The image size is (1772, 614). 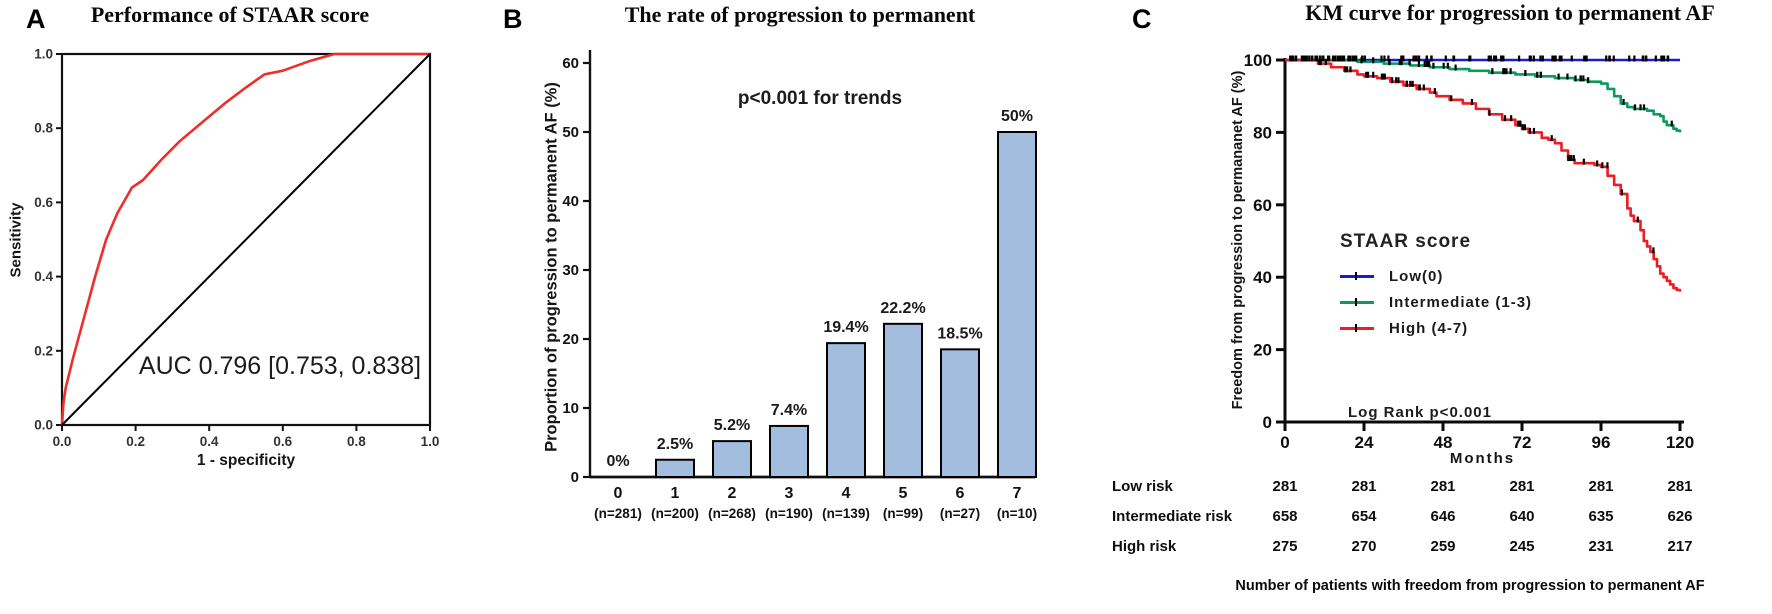 I want to click on y-tick-label: 60, so click(x=570, y=63).